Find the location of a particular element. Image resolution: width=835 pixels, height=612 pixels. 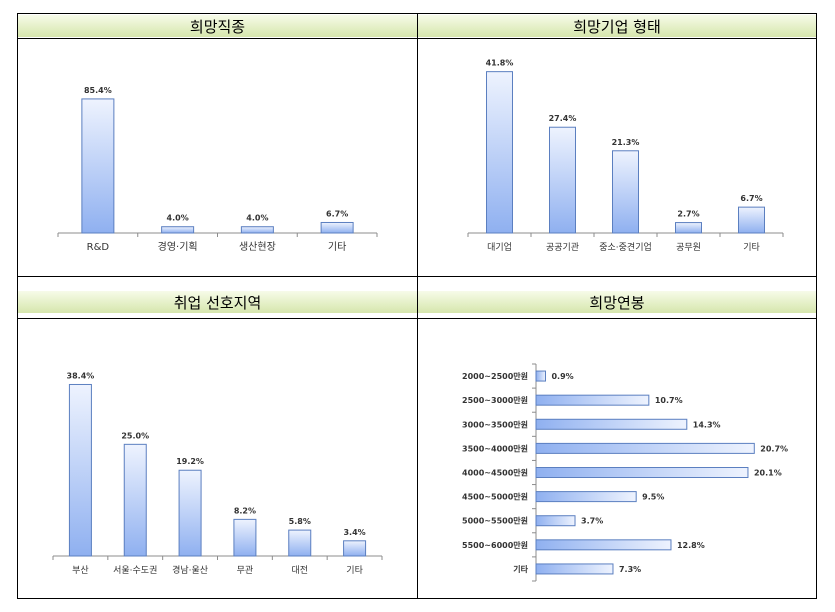

category-label: 5500~6000만원 is located at coordinates (495, 545).